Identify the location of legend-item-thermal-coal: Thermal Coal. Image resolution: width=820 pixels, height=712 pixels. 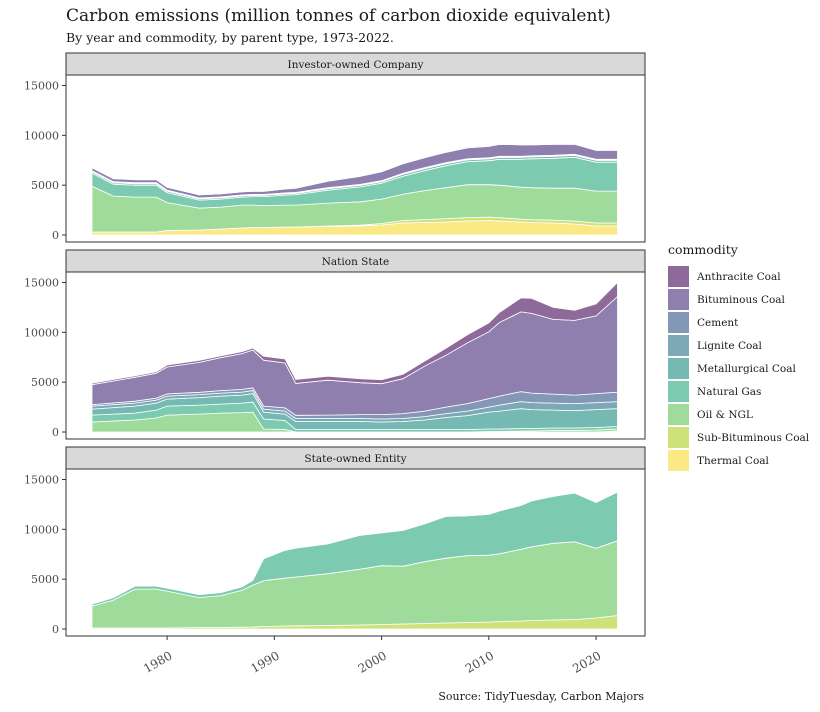
(738, 460).